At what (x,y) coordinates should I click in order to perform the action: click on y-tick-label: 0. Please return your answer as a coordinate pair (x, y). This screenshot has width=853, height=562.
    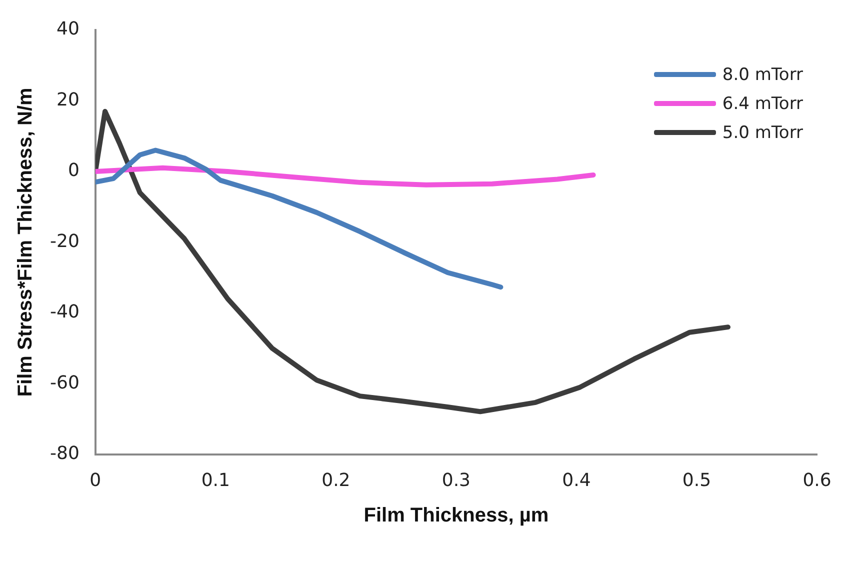
    Looking at the image, I should click on (74, 171).